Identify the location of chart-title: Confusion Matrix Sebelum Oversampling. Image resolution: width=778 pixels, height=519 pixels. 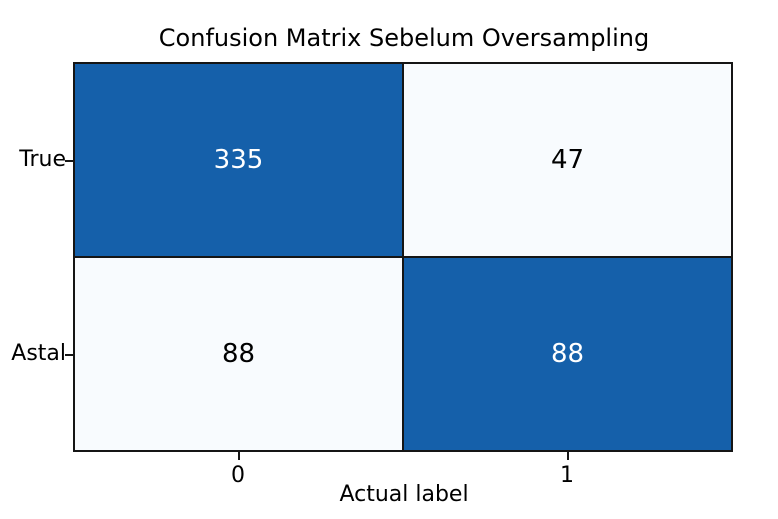
(404, 38).